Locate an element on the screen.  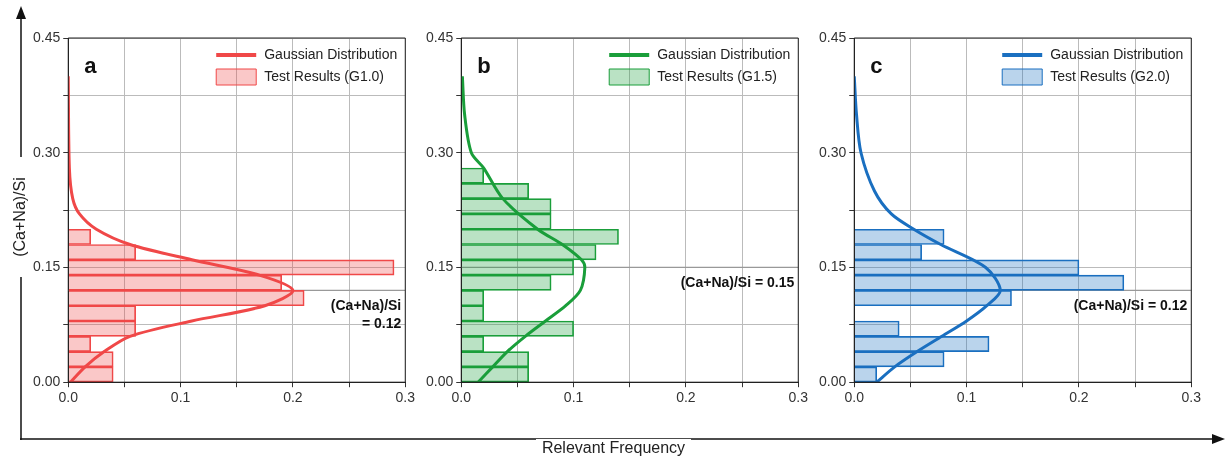
annotation: a is located at coordinates (91, 66).